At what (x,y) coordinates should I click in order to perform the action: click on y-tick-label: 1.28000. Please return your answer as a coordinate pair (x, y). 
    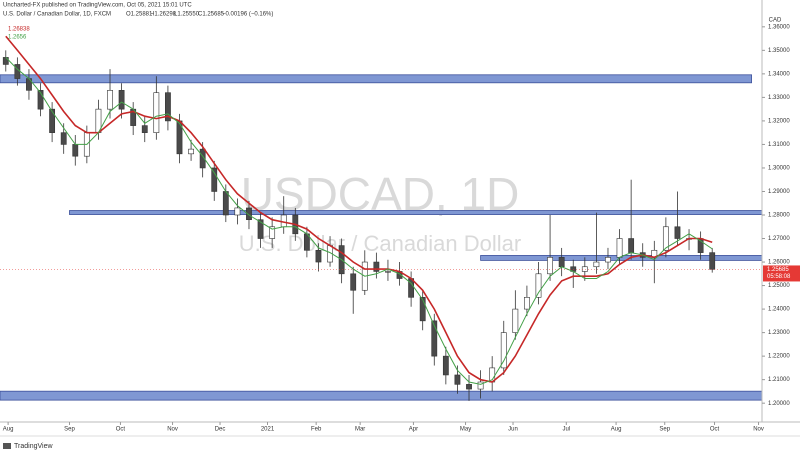
    Looking at the image, I should click on (779, 216).